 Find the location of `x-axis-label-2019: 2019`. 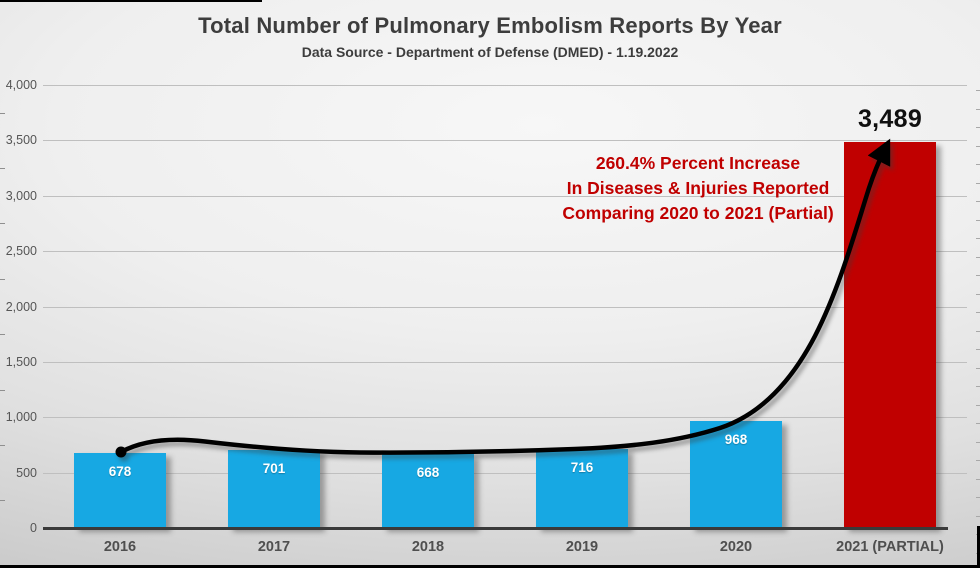

x-axis-label-2019: 2019 is located at coordinates (582, 547).